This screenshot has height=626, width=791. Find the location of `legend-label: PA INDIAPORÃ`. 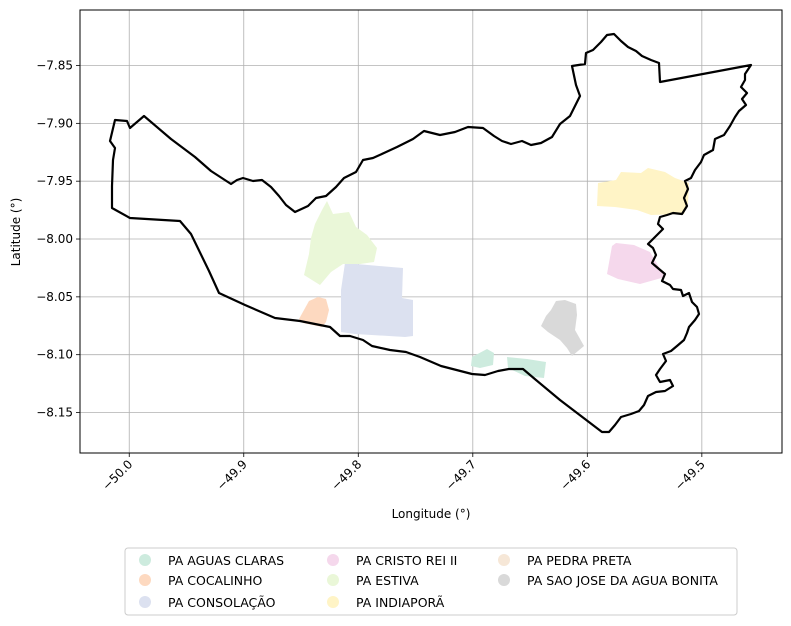

legend-label: PA INDIAPORÃ is located at coordinates (400, 602).